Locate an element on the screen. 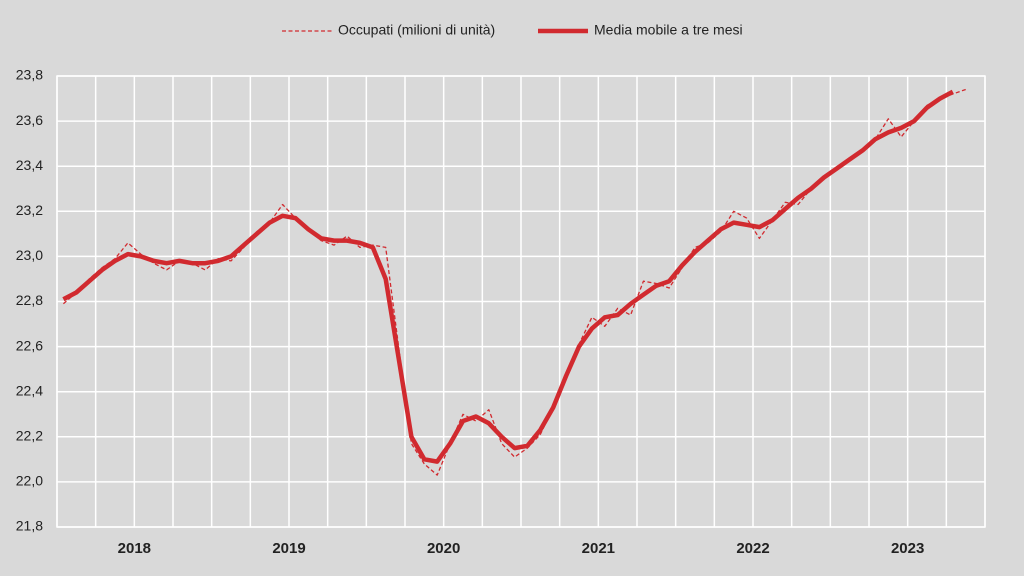  x-tick-label: 2021 is located at coordinates (598, 548).